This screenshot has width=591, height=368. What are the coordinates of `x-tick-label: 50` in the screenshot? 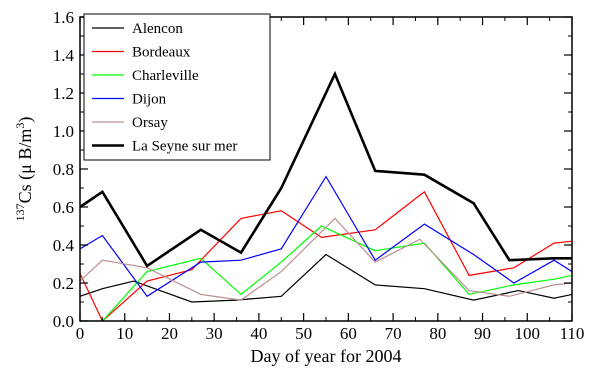 It's located at (303, 333).